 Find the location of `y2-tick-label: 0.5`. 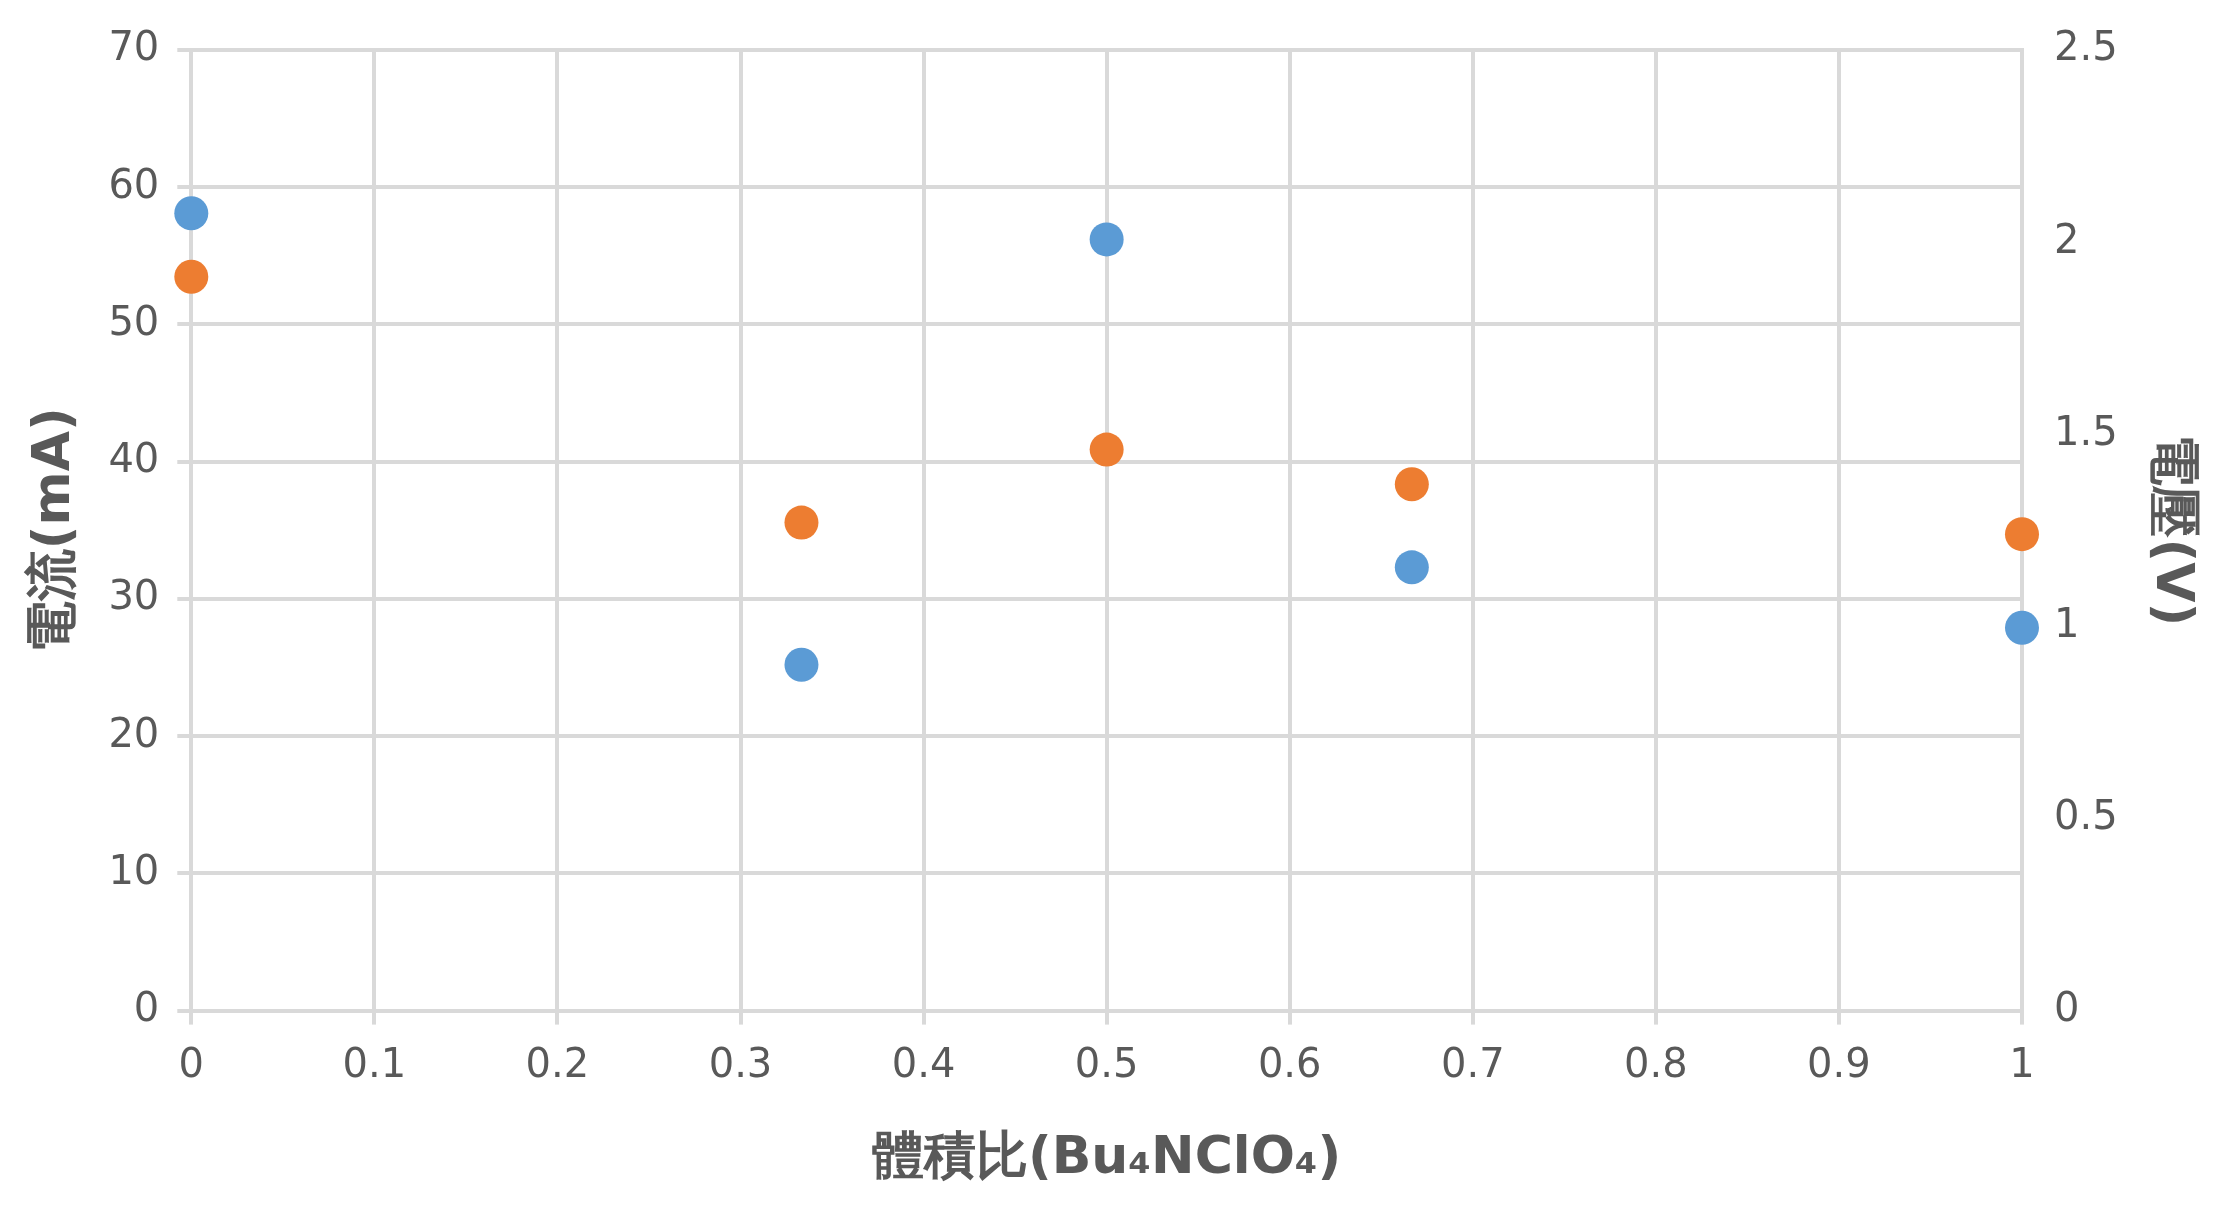

y2-tick-label: 0.5 is located at coordinates (2085, 814).